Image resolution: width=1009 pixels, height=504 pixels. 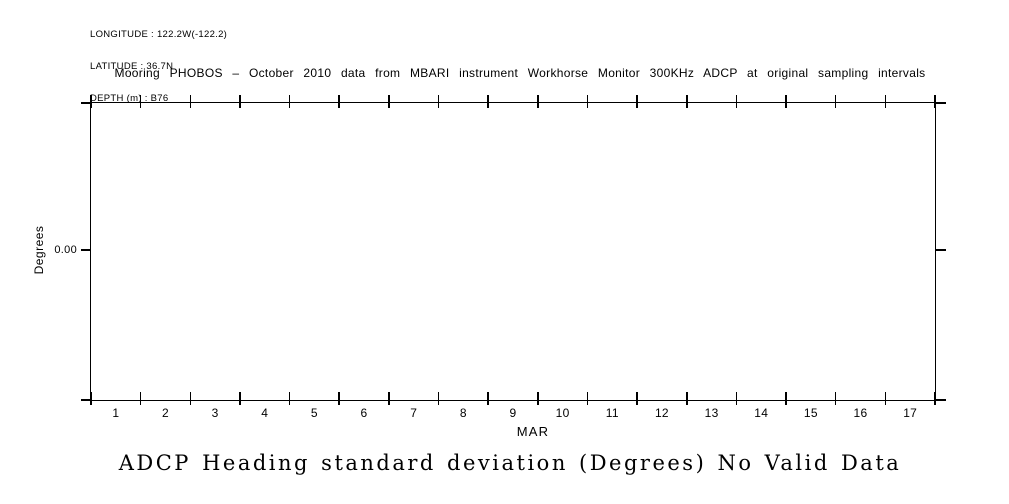 What do you see at coordinates (314, 413) in the screenshot?
I see `x-tick-label: 5` at bounding box center [314, 413].